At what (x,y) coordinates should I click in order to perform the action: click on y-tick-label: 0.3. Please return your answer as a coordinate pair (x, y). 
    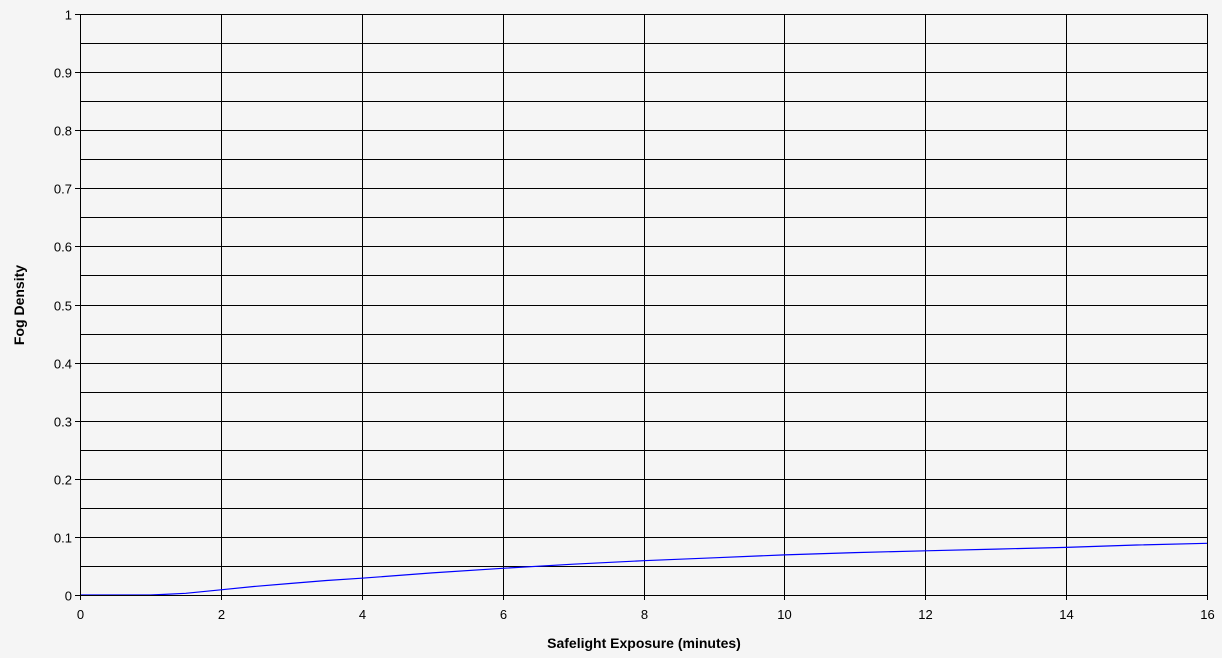
    Looking at the image, I should click on (63, 422).